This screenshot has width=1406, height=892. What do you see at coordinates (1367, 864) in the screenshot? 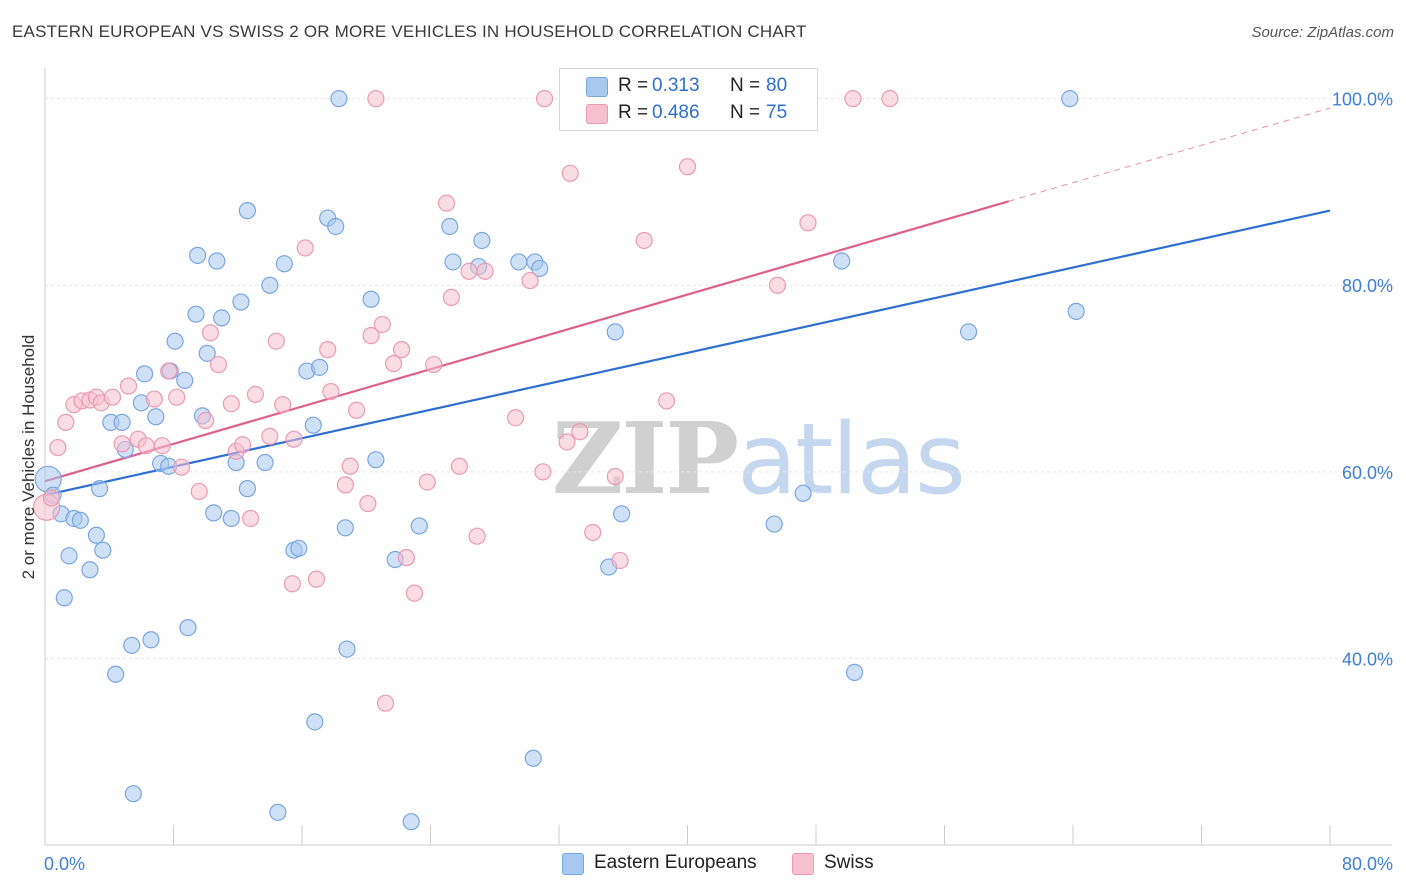
I see `x-tick-label: 80.0%` at bounding box center [1367, 864].